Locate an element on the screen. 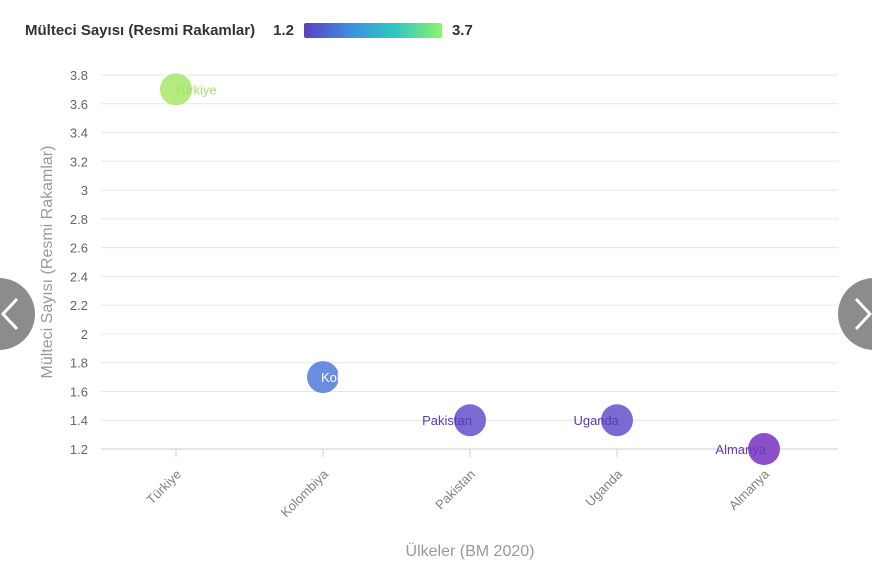 Image resolution: width=872 pixels, height=562 pixels. data-label: Almanya is located at coordinates (740, 449).